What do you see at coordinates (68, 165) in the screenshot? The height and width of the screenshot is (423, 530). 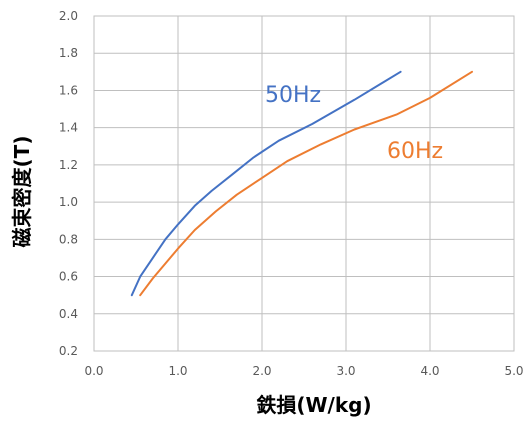 I see `y-tick-label: 1.2` at bounding box center [68, 165].